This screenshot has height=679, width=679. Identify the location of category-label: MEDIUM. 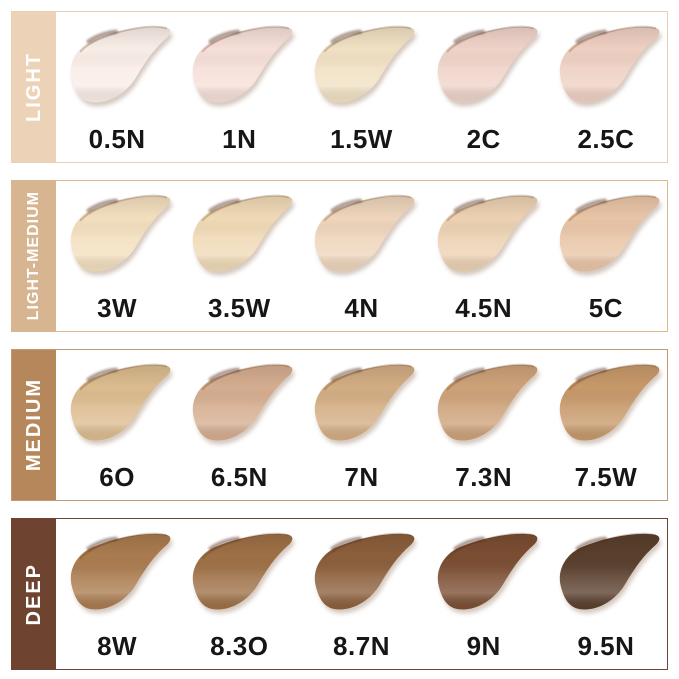
(33, 425).